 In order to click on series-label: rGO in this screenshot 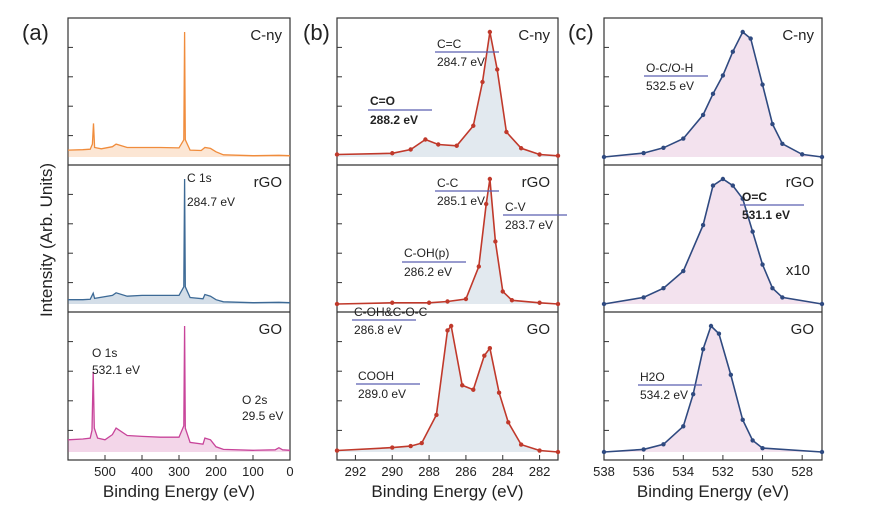, I will do `click(800, 182)`.